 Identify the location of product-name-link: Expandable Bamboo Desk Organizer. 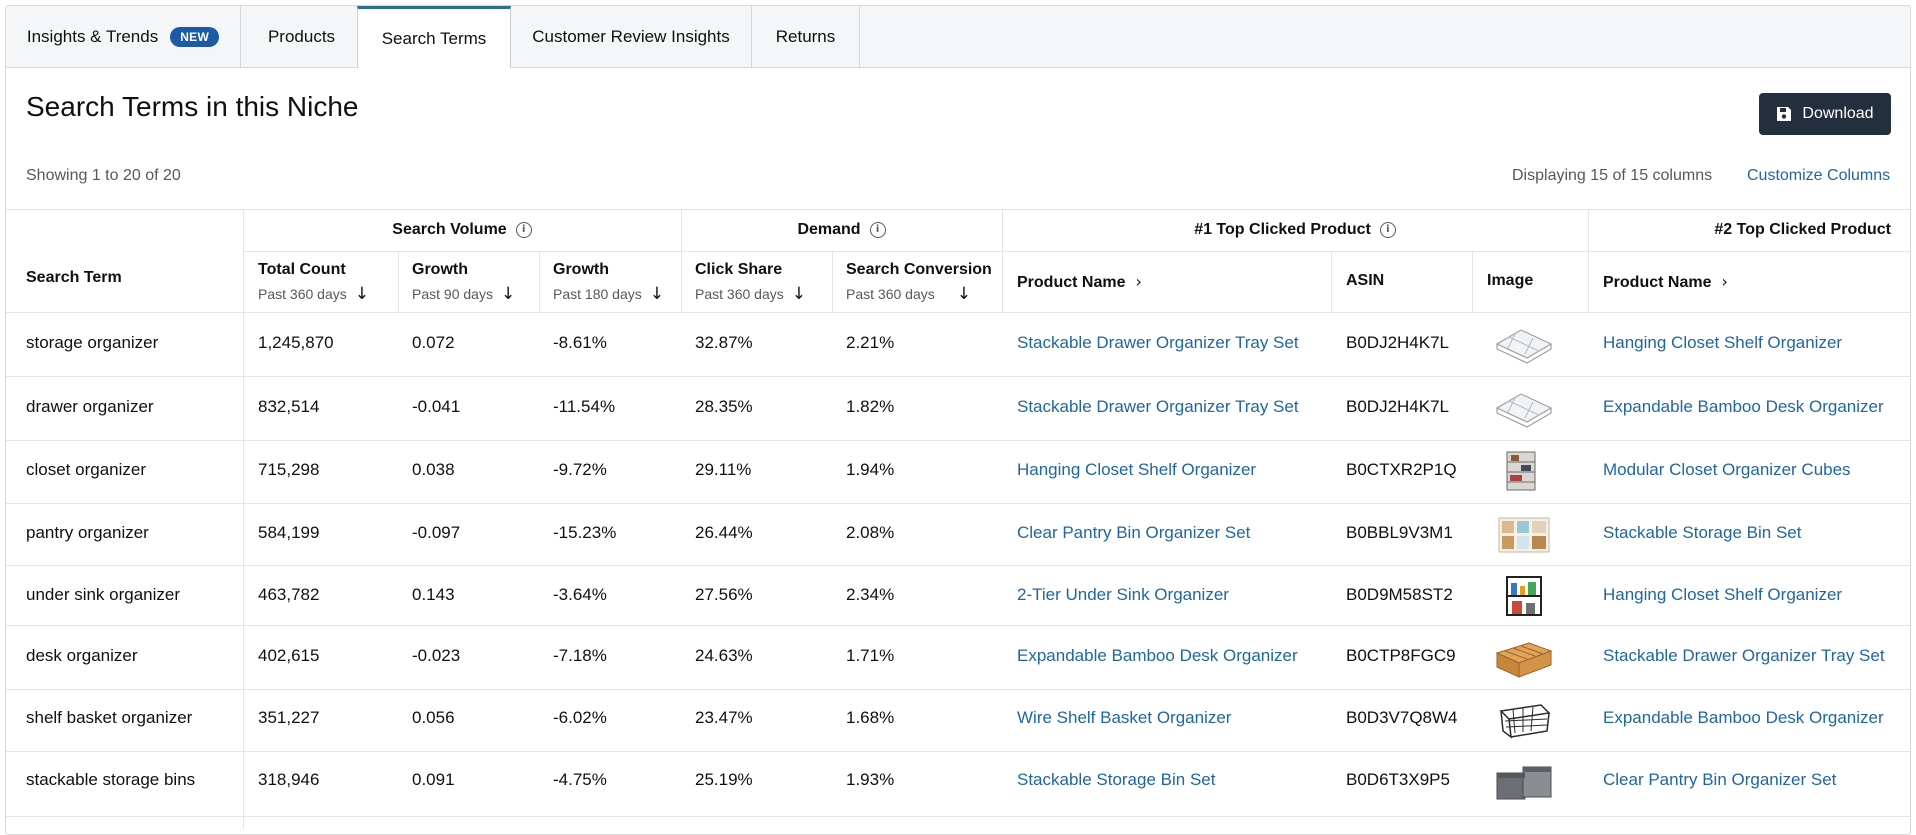
(1157, 655).